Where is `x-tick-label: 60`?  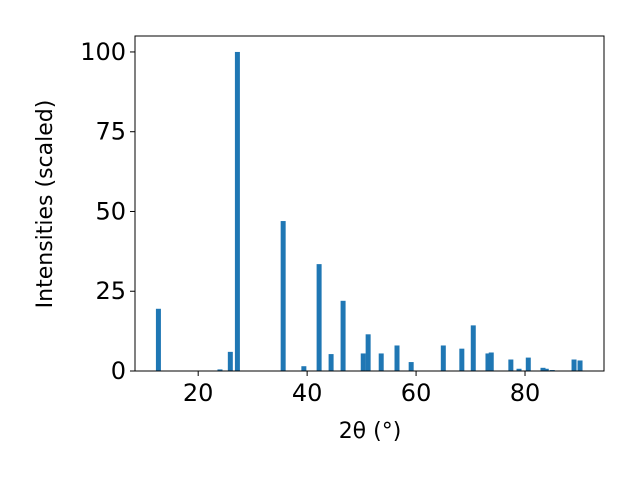 x-tick-label: 60 is located at coordinates (416, 393).